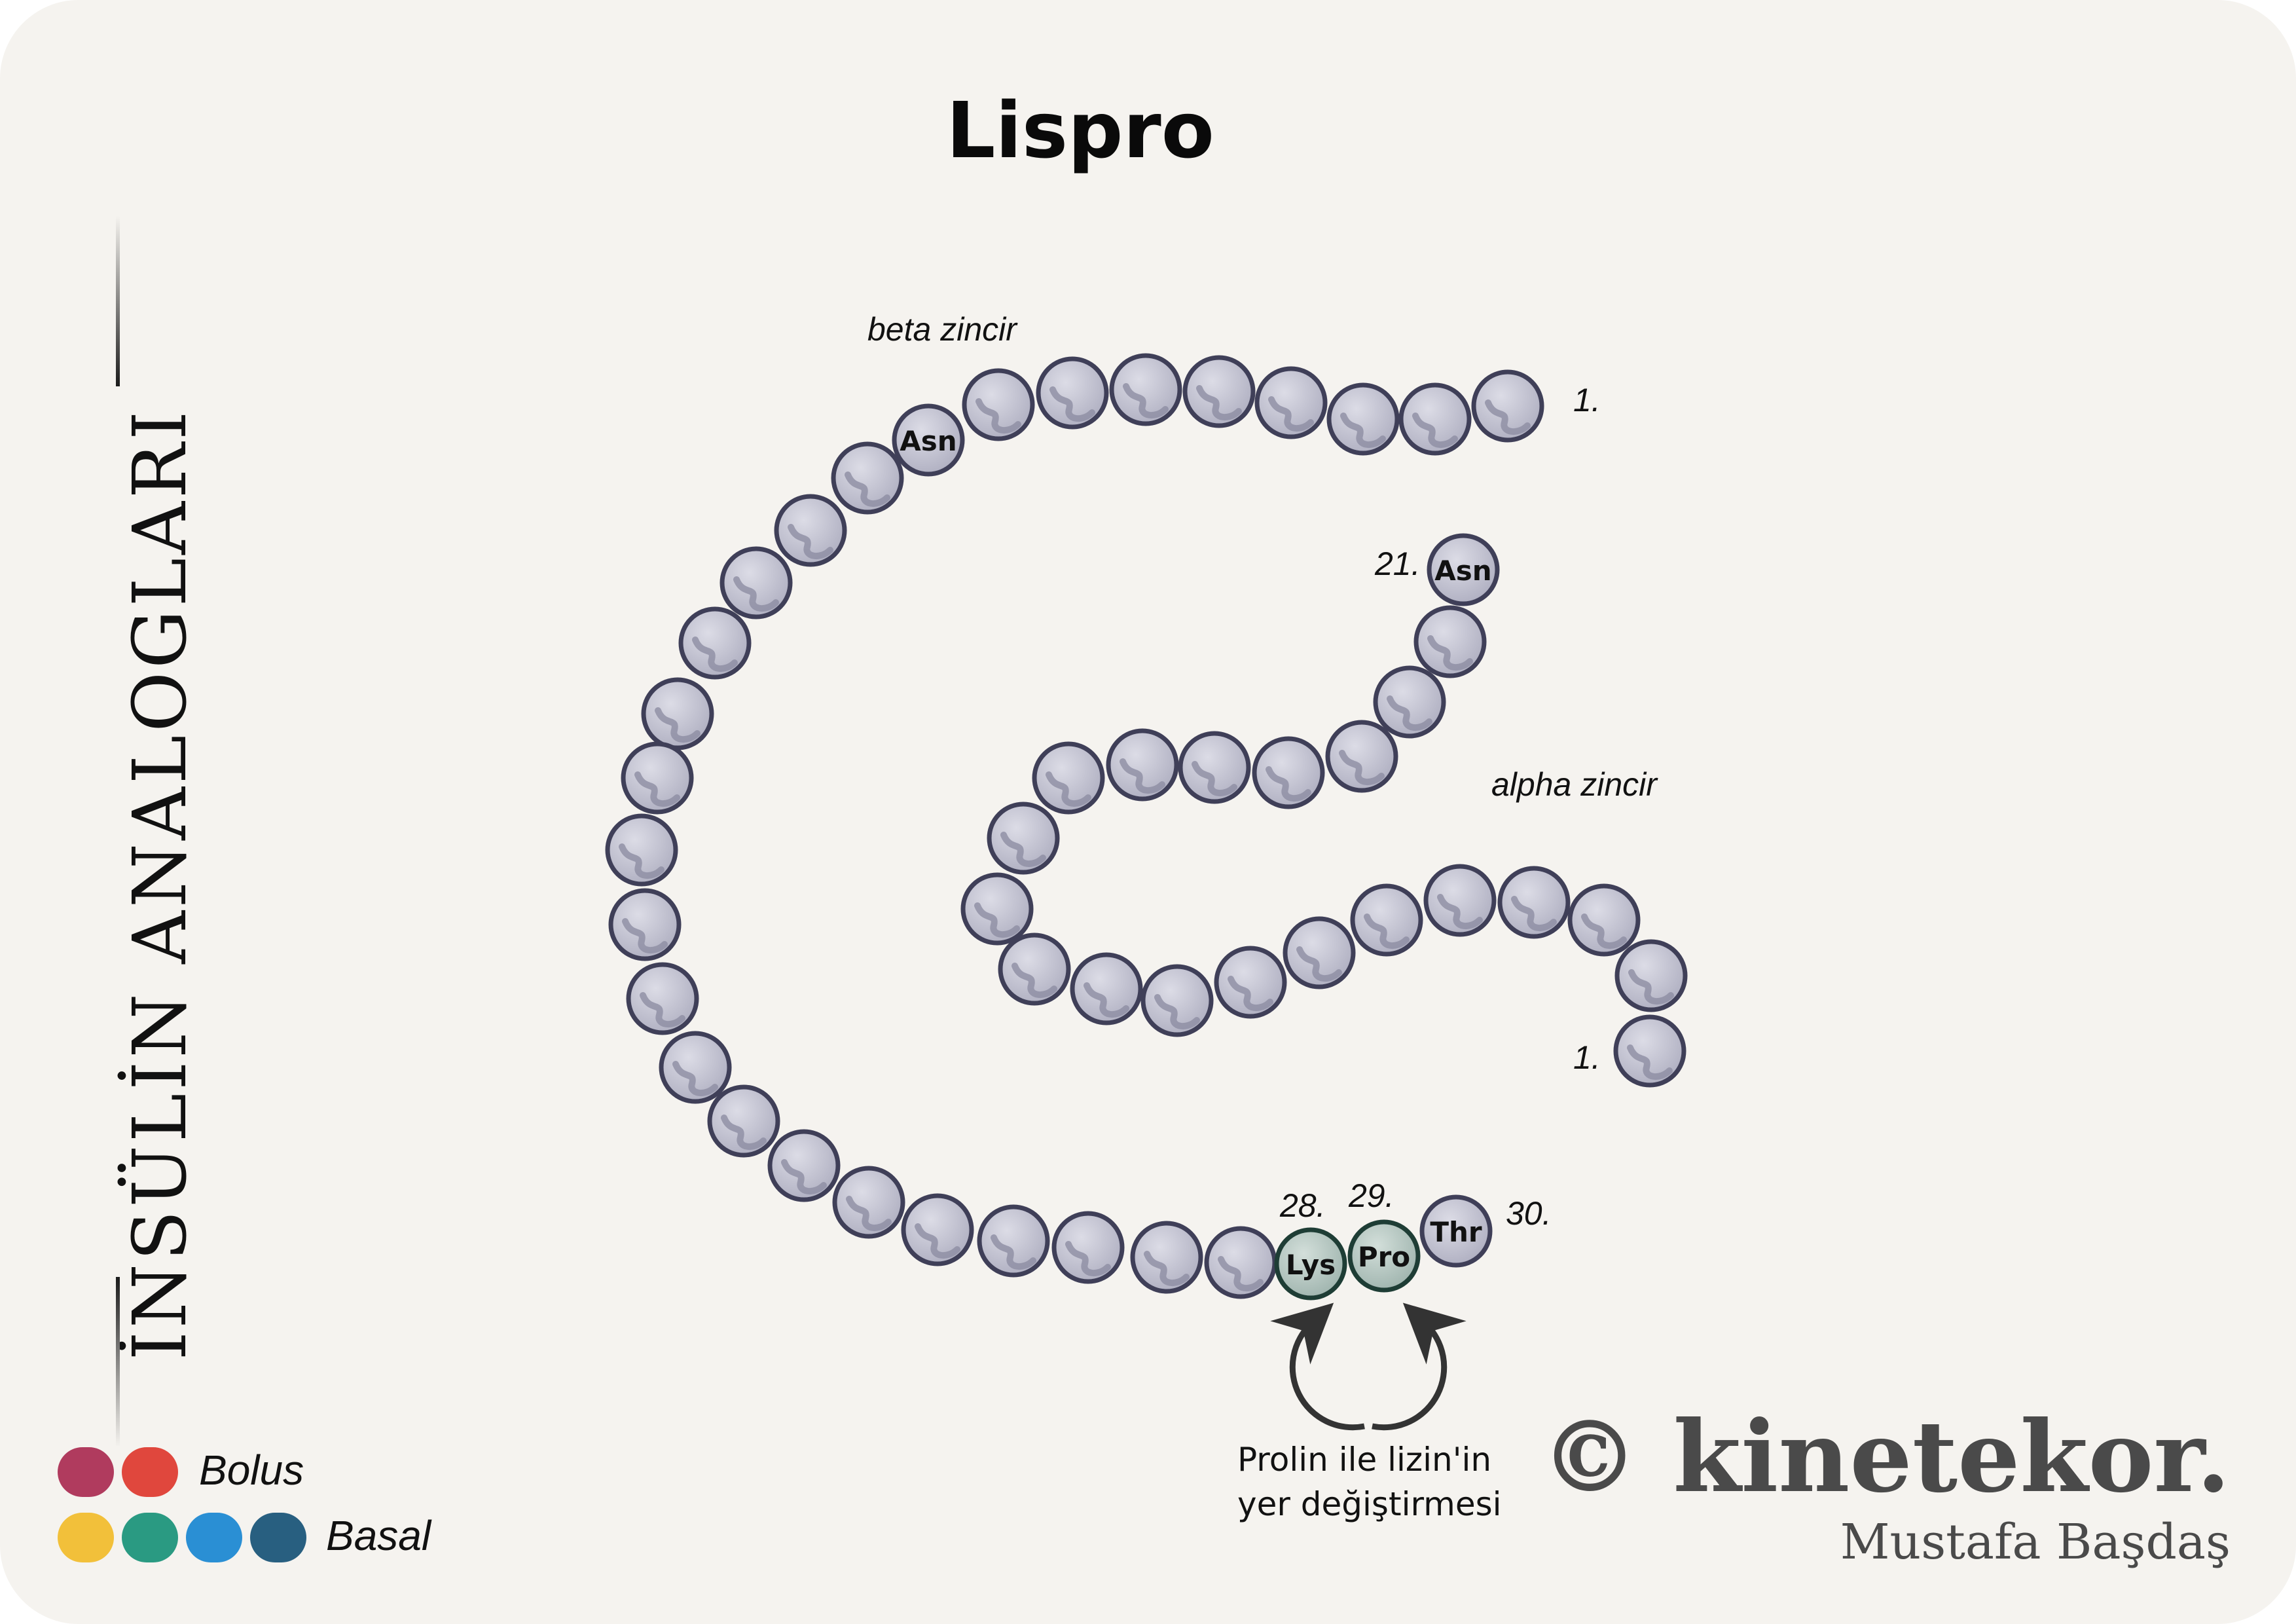 The image size is (2296, 1624). Describe the element at coordinates (1371, 1195) in the screenshot. I see `position-29-label: 29.` at that location.